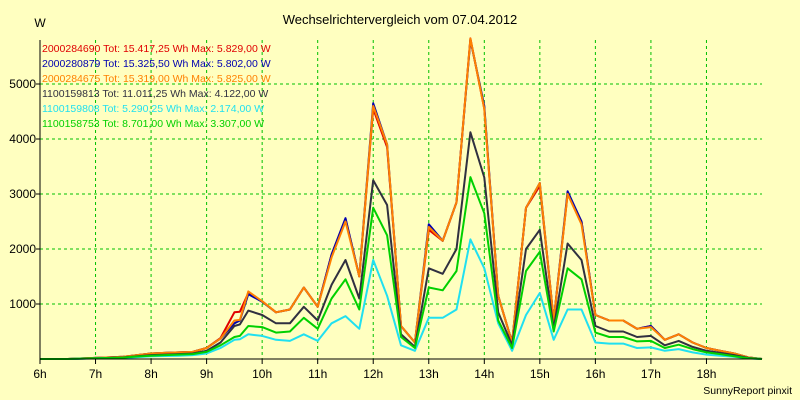 This screenshot has height=400, width=800. Describe the element at coordinates (150, 374) in the screenshot. I see `x-tick-label: 8h` at that location.